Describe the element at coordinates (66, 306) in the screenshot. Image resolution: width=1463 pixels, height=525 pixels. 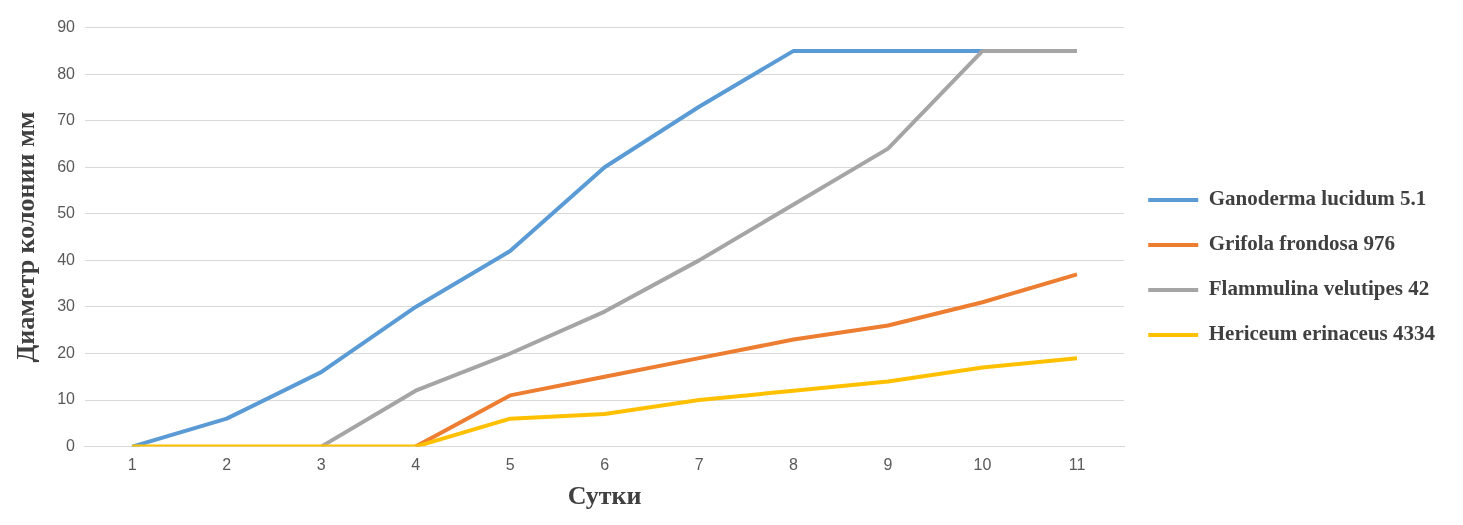
I see `y-tick-label: 30` at that location.